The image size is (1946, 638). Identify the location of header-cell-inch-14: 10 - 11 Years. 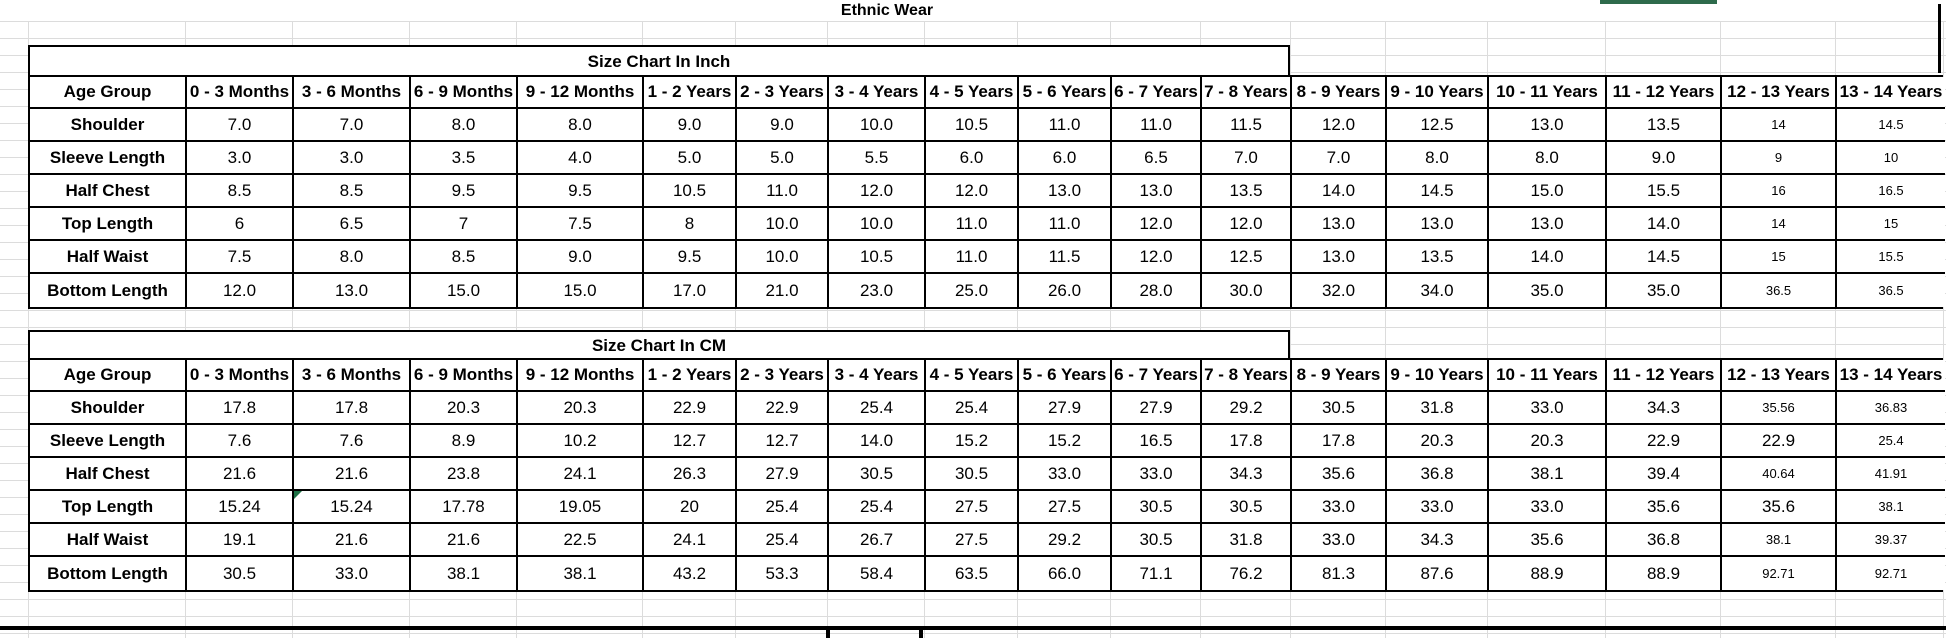
(1548, 93).